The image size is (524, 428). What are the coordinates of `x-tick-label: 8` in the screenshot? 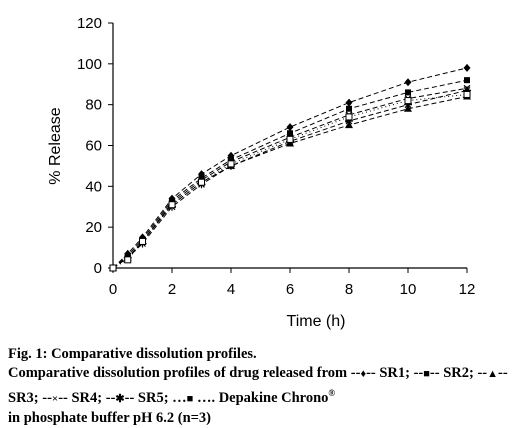 It's located at (349, 289).